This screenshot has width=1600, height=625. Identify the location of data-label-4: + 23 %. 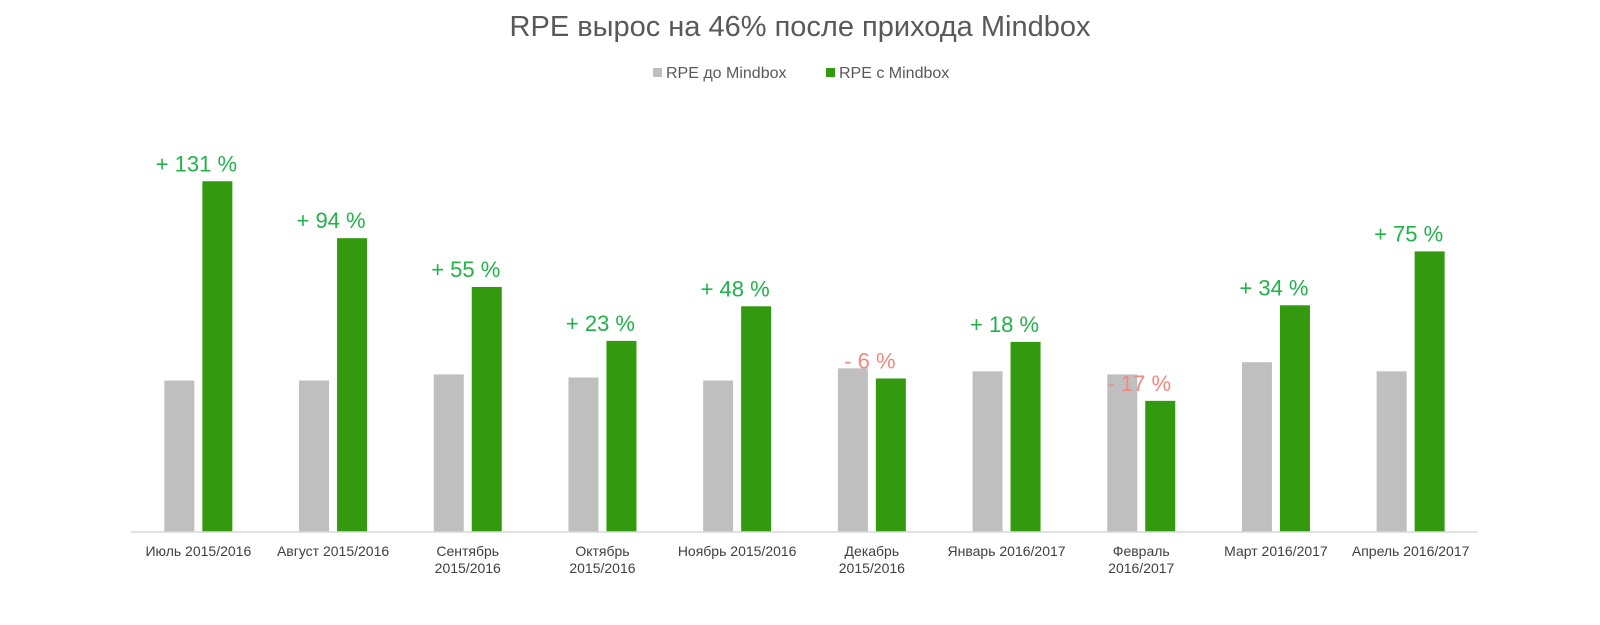
(600, 323).